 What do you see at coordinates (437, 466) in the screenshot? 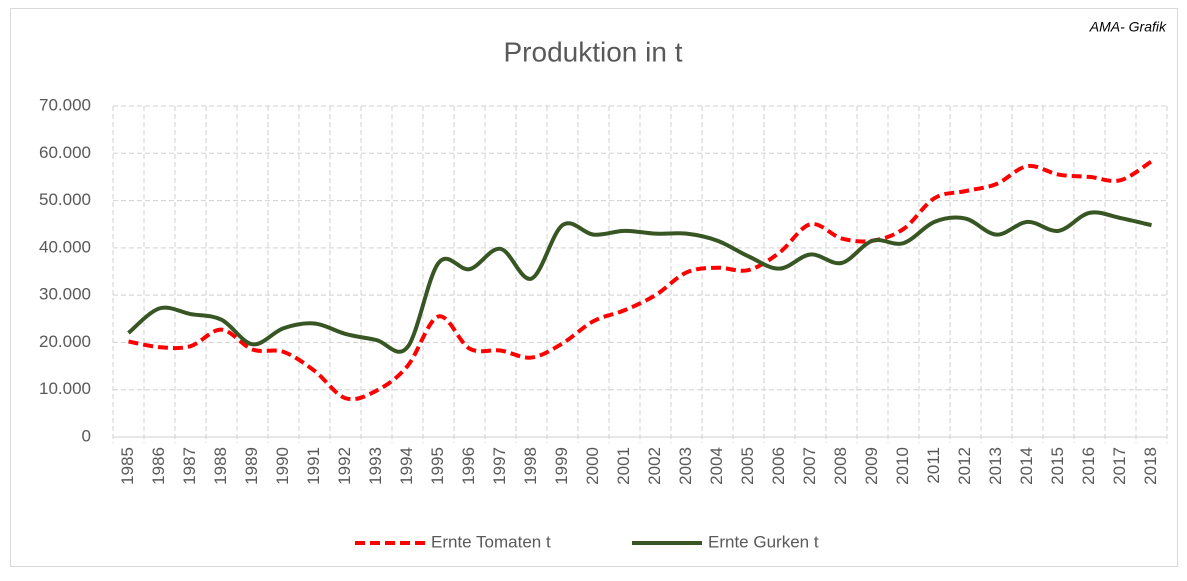
I see `x-tick-label: 1995` at bounding box center [437, 466].